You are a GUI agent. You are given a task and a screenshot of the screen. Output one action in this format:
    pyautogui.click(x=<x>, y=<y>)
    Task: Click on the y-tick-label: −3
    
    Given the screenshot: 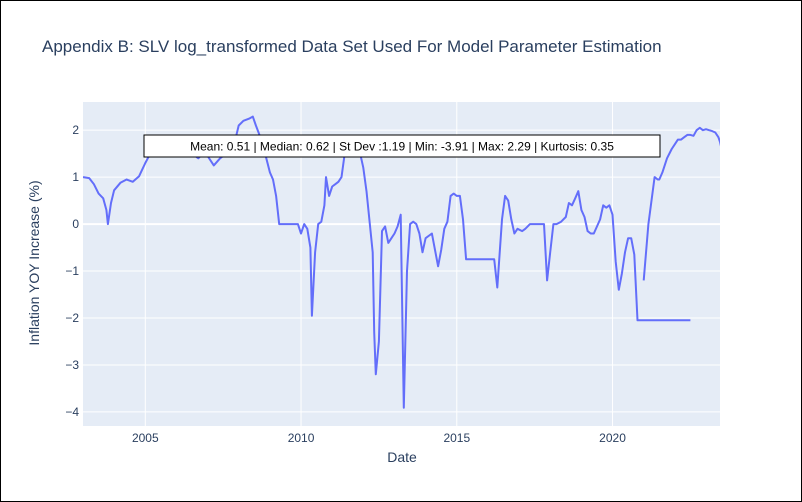 What is the action you would take?
    pyautogui.click(x=72, y=365)
    